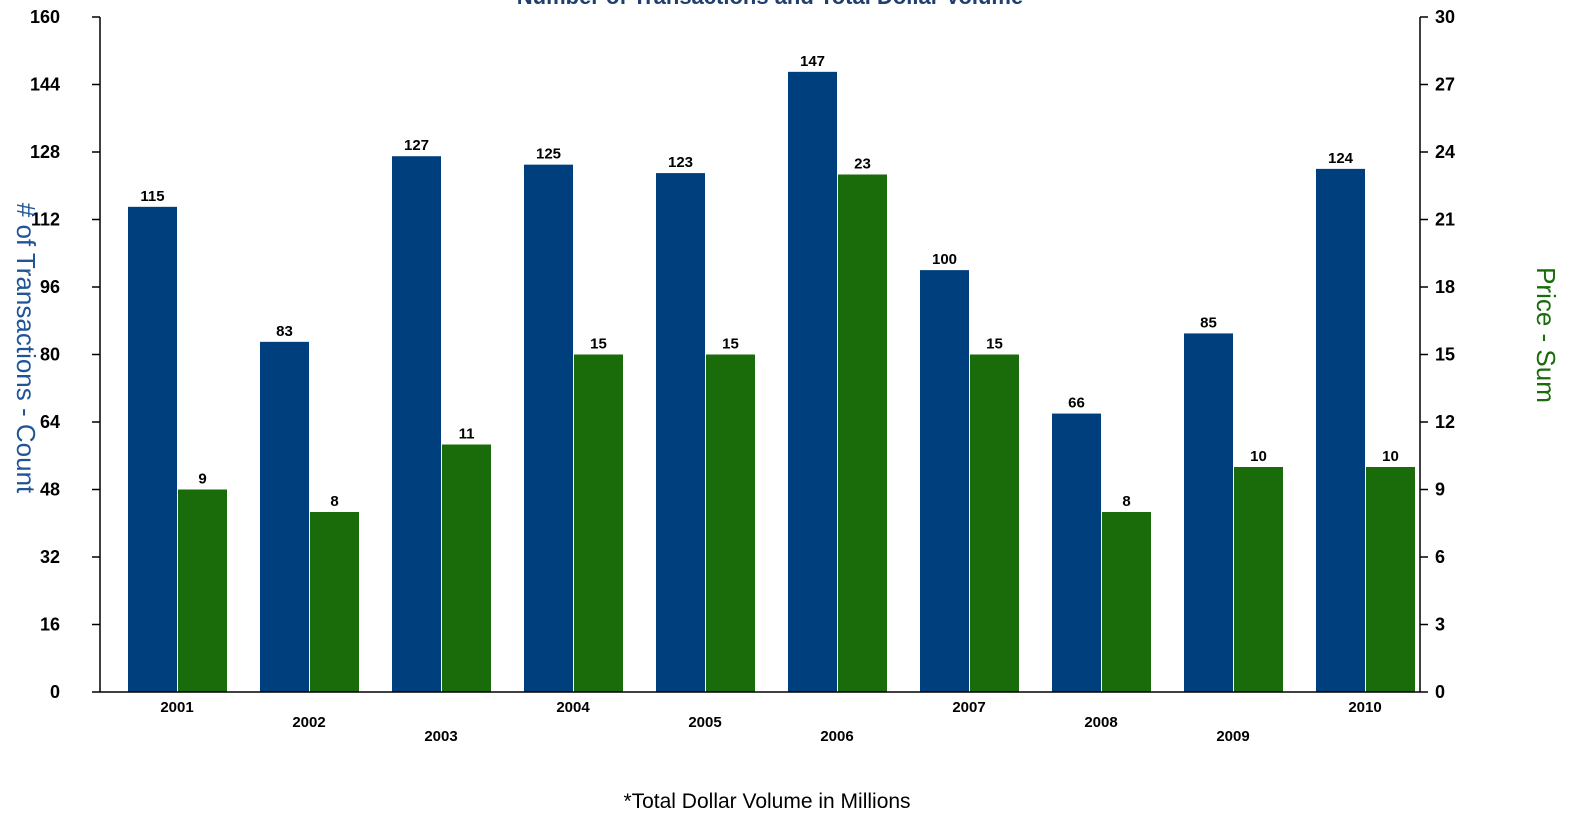  Describe the element at coordinates (704, 722) in the screenshot. I see `category-label: 2005` at that location.